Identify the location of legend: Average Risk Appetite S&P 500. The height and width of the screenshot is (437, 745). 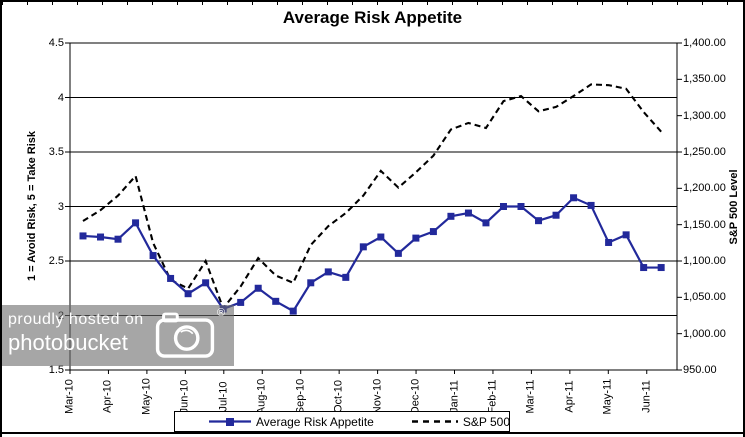
(342, 421).